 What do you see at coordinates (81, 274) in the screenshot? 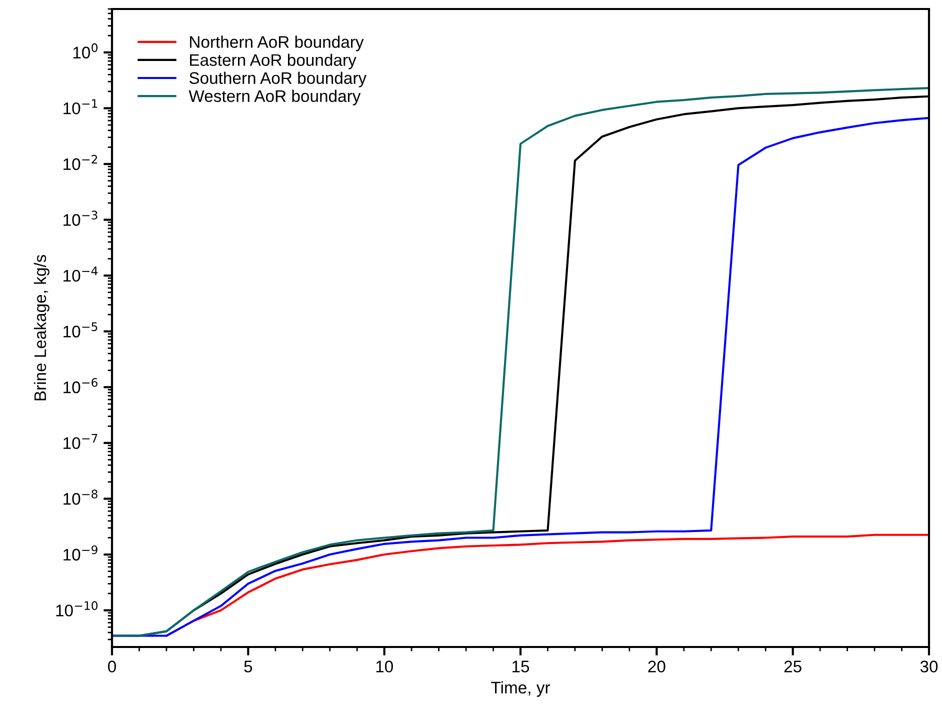
I see `y-tick-label: 10$^{−4}$` at bounding box center [81, 274].